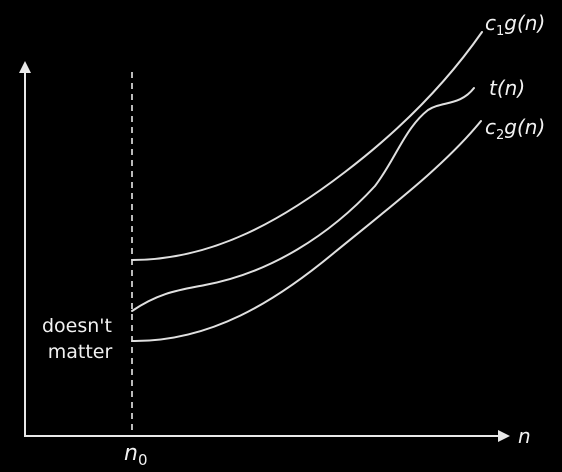 This screenshot has width=562, height=472. I want to click on n0-label: n0, so click(136, 455).